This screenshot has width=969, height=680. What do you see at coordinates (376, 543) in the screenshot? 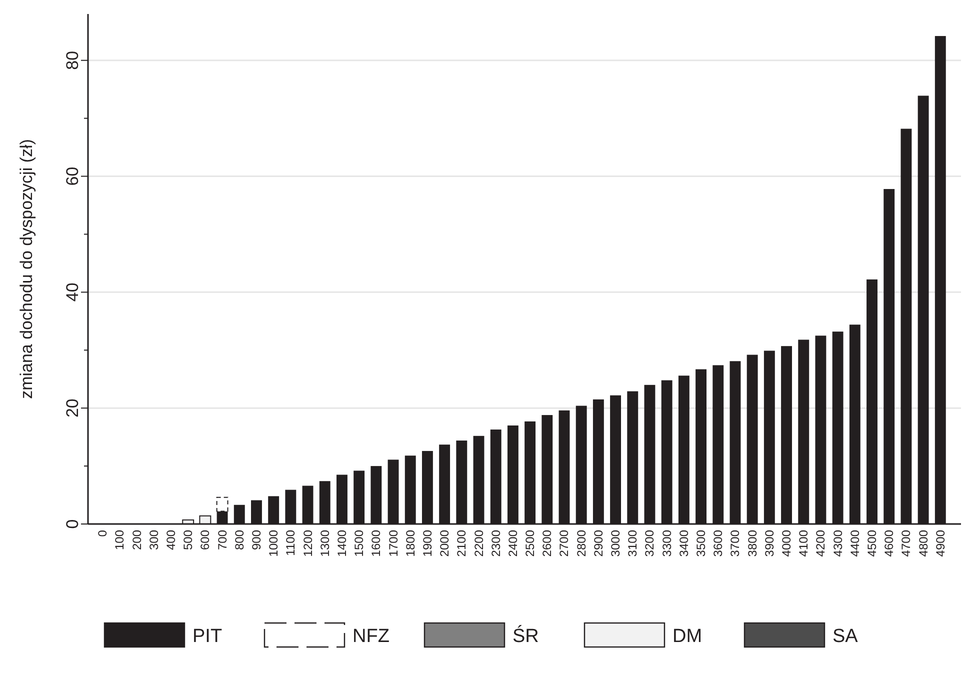
I see `x-tick-label: 1600` at bounding box center [376, 543].